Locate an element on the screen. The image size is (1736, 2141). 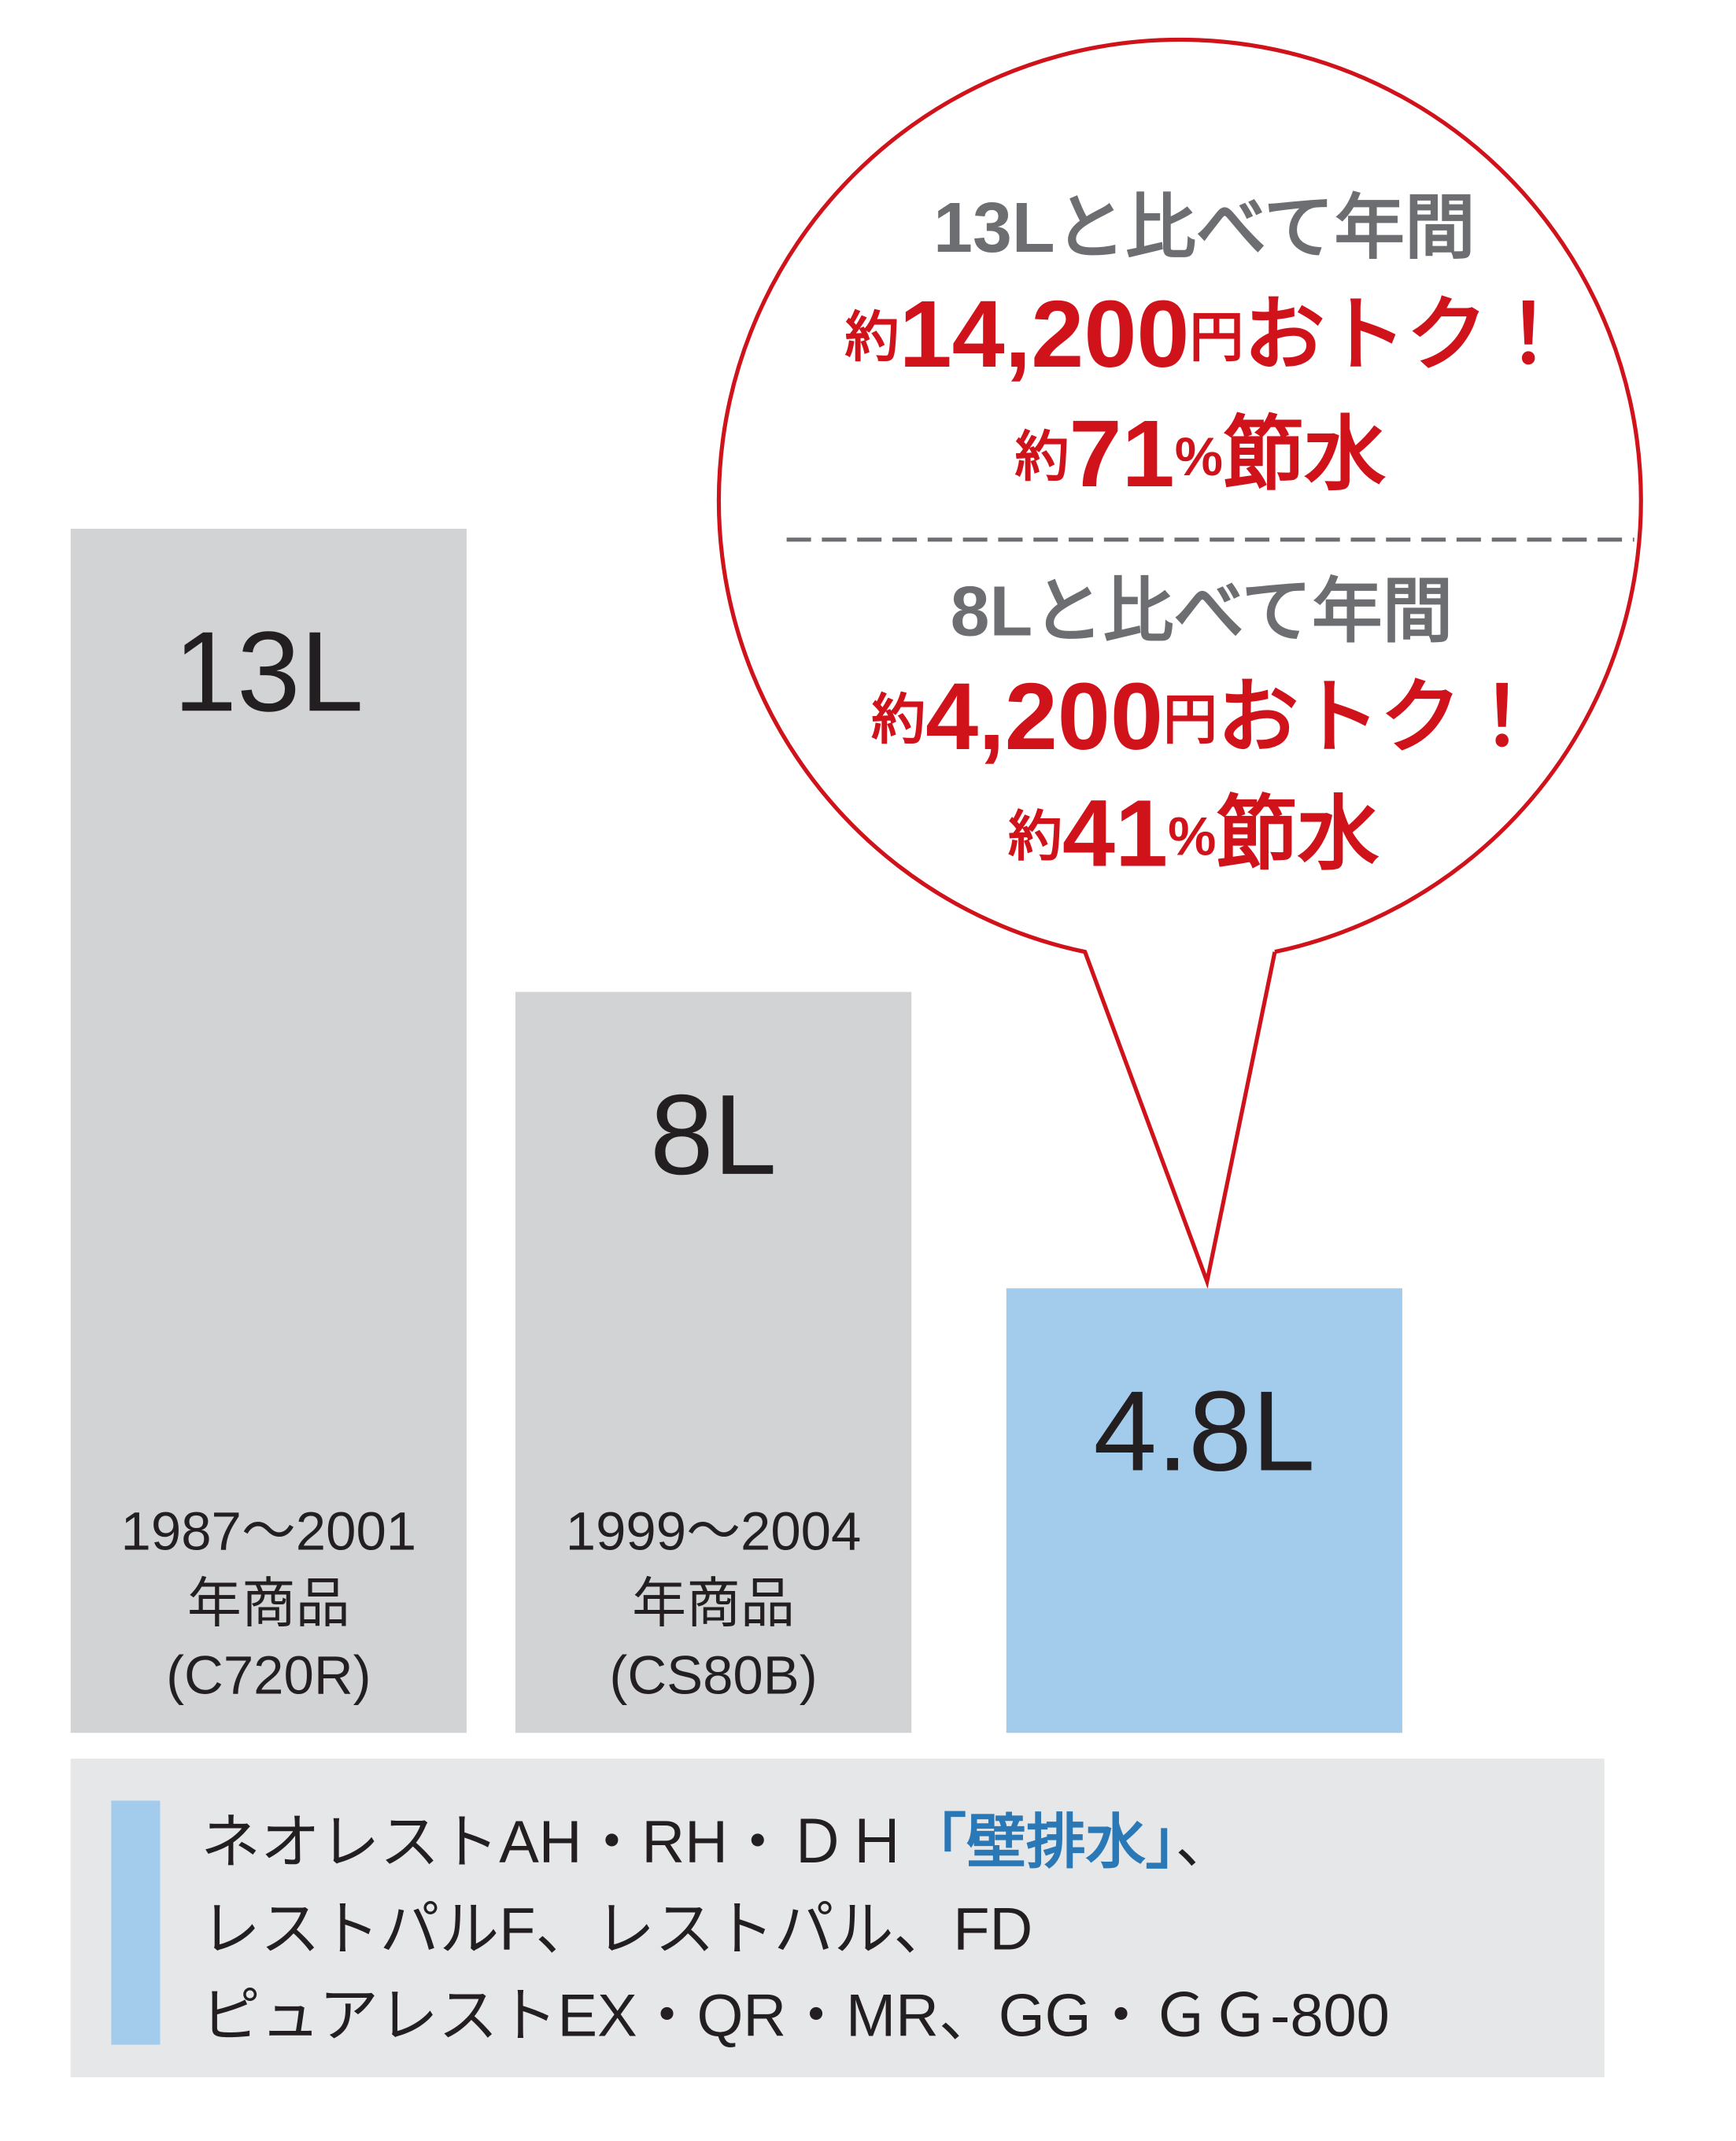
x-tick-label: 1987～2001 年商品 (C720R) is located at coordinates (268, 1604).